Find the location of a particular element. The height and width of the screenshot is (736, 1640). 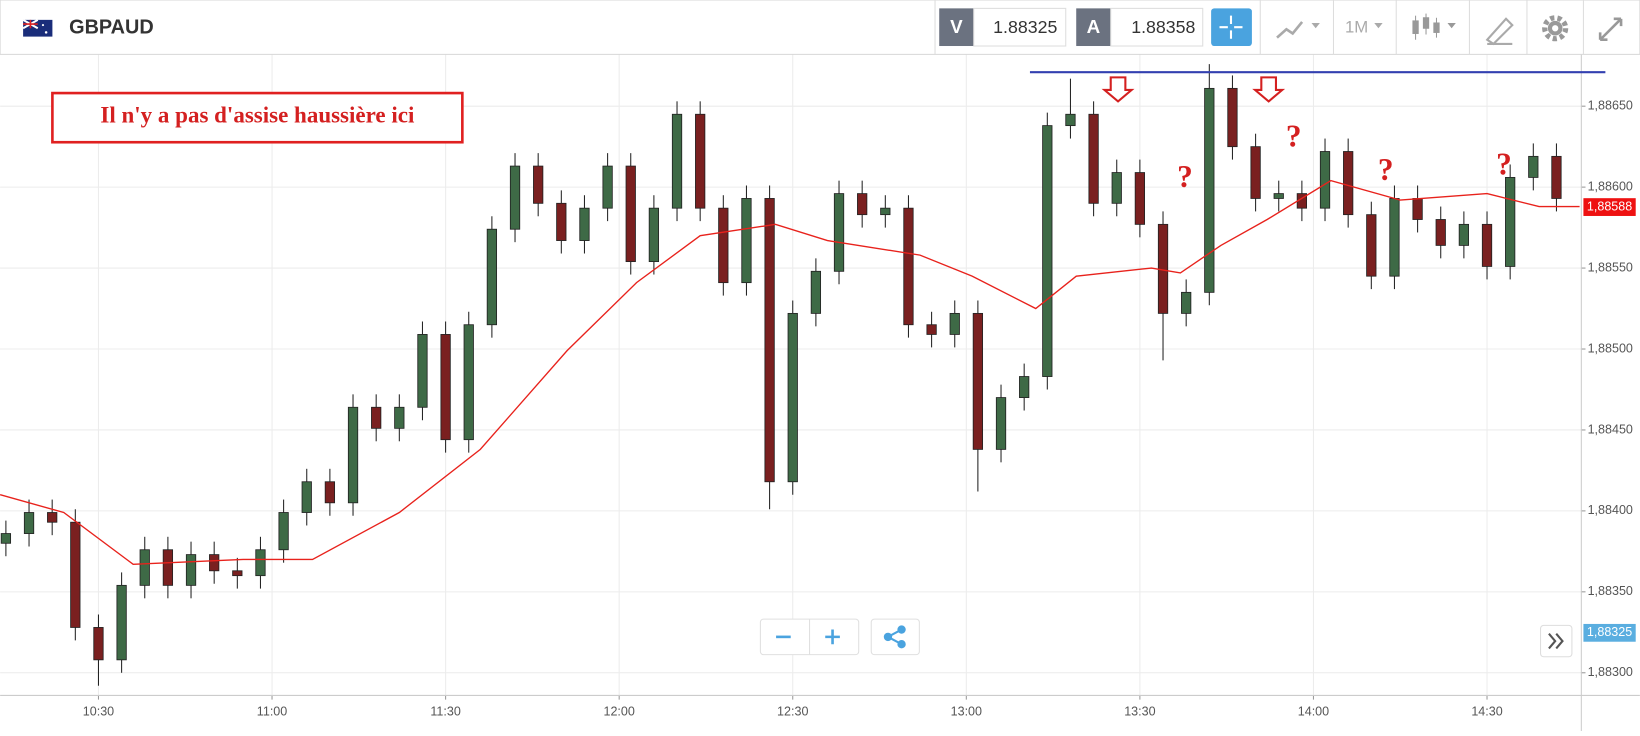

chevron-icon is located at coordinates (1556, 641).